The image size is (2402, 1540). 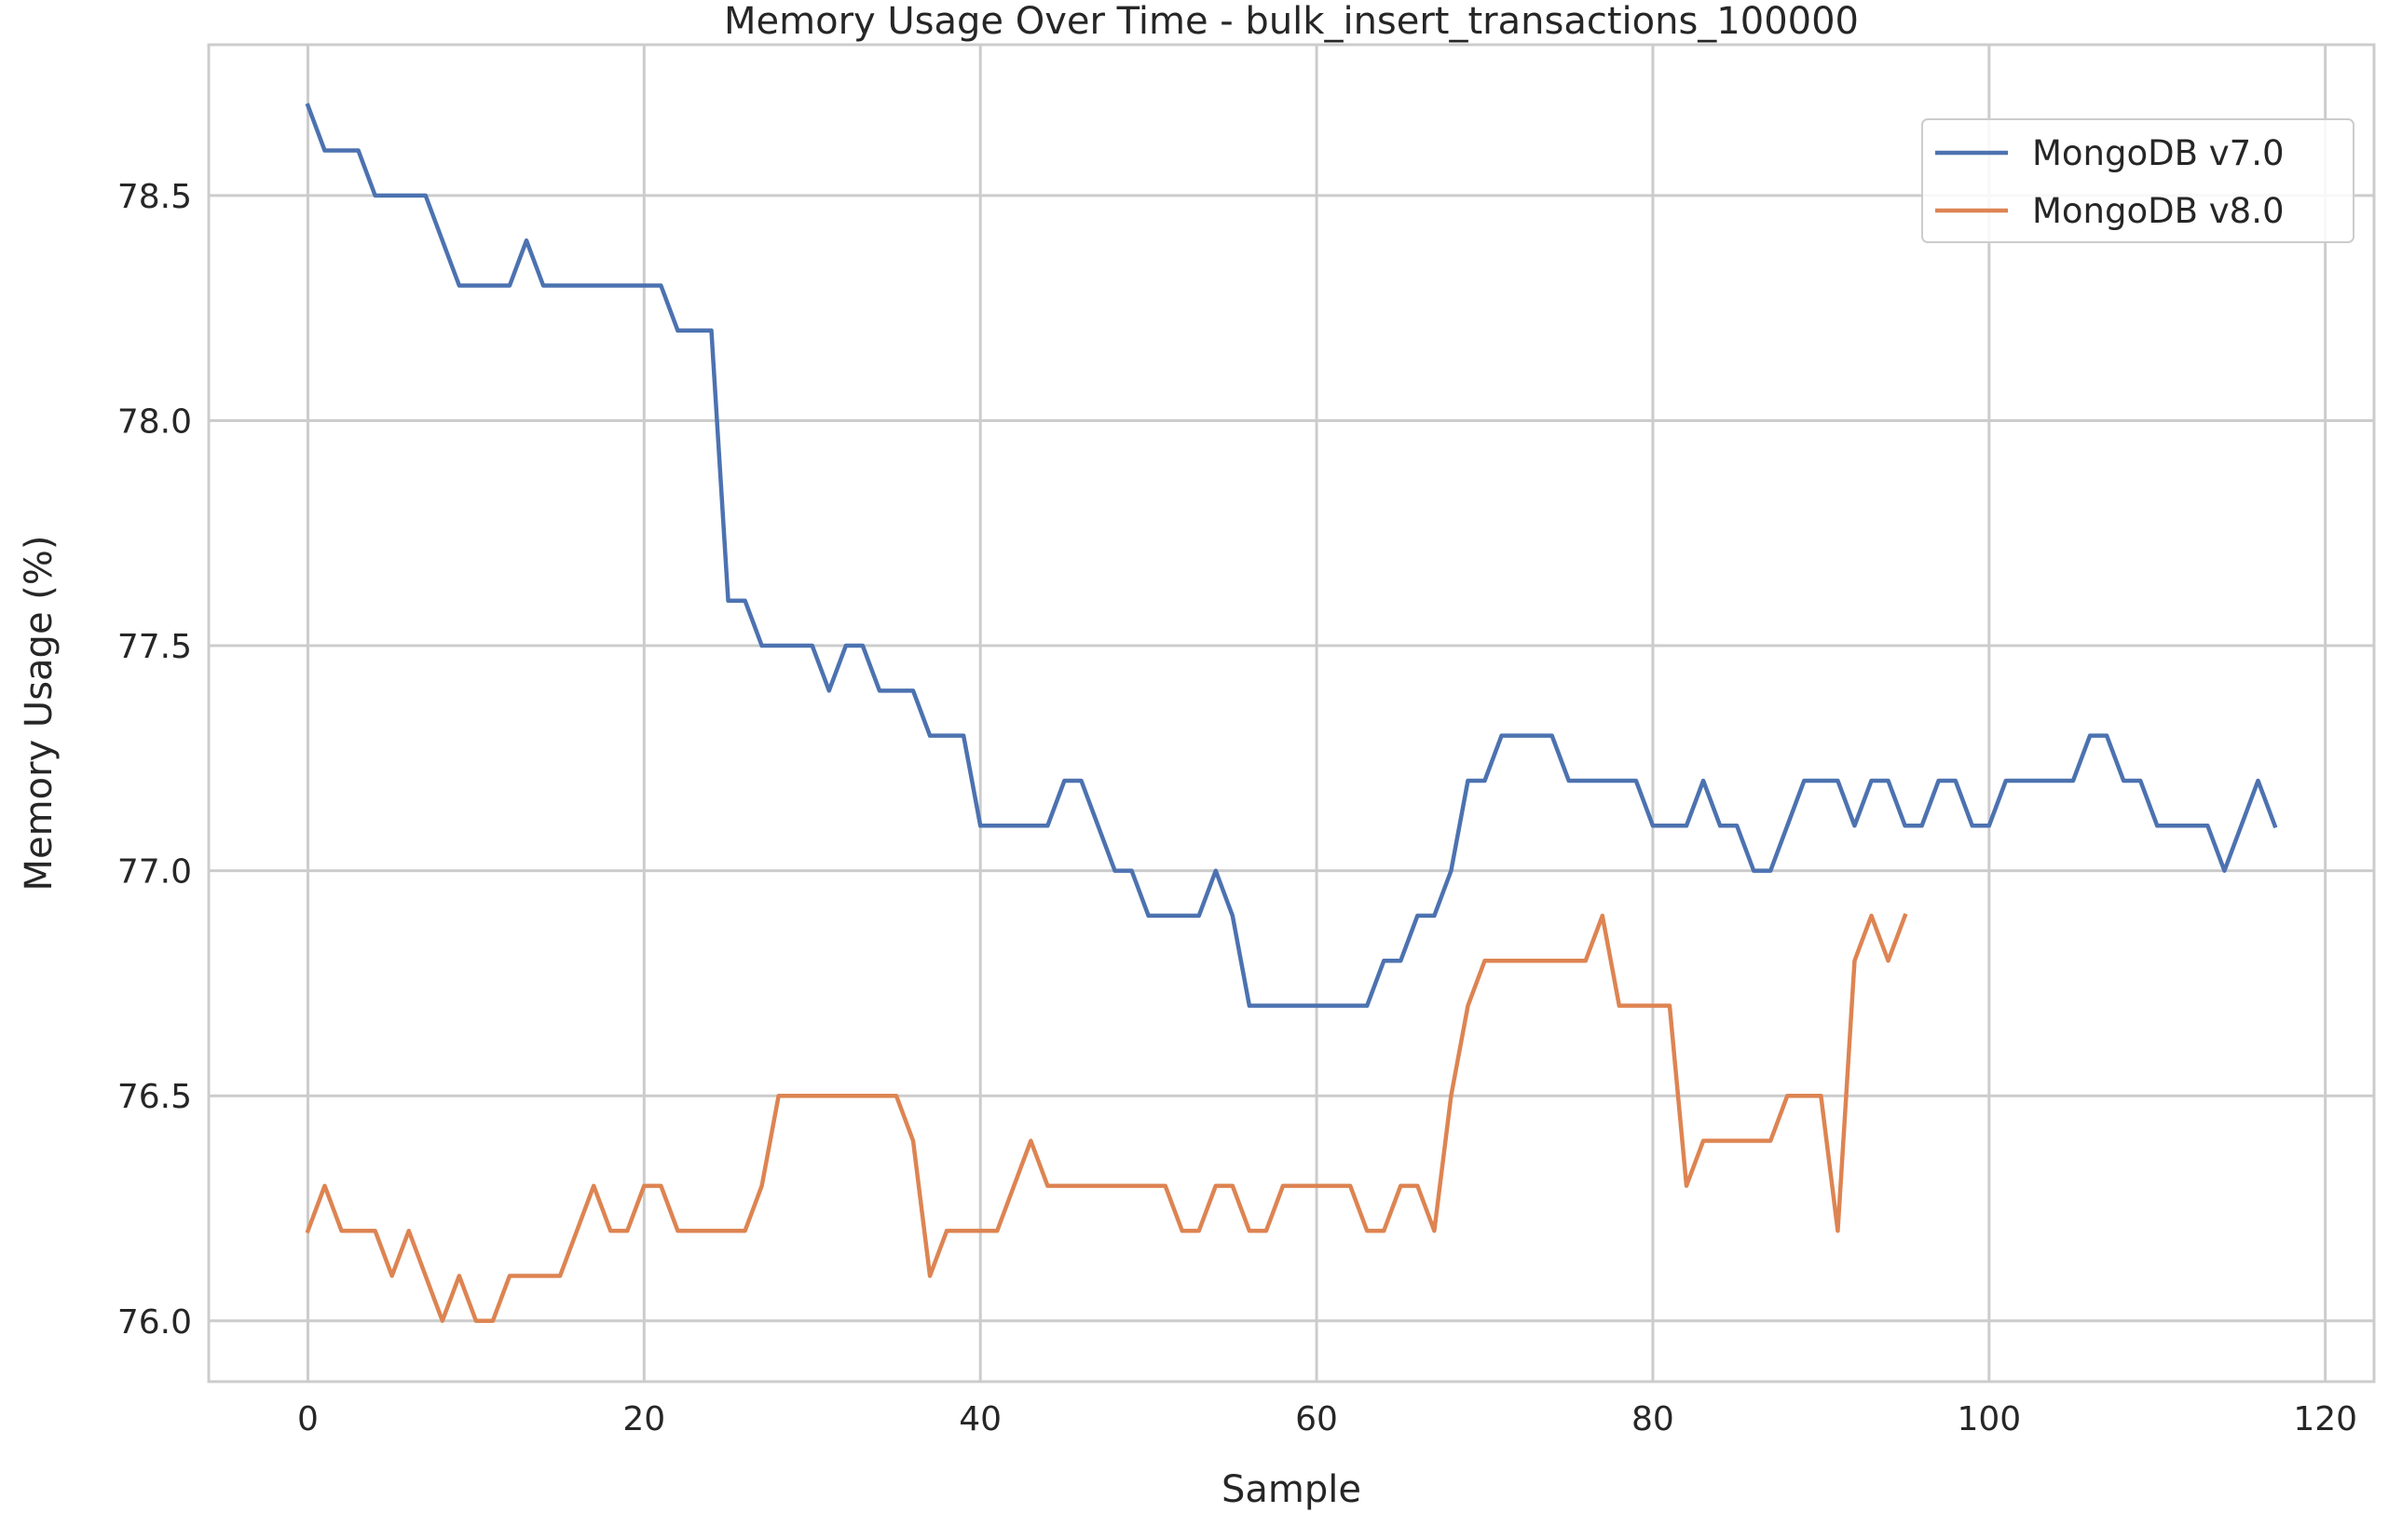 What do you see at coordinates (2158, 211) in the screenshot?
I see `legend-label: MongoDB v8.0` at bounding box center [2158, 211].